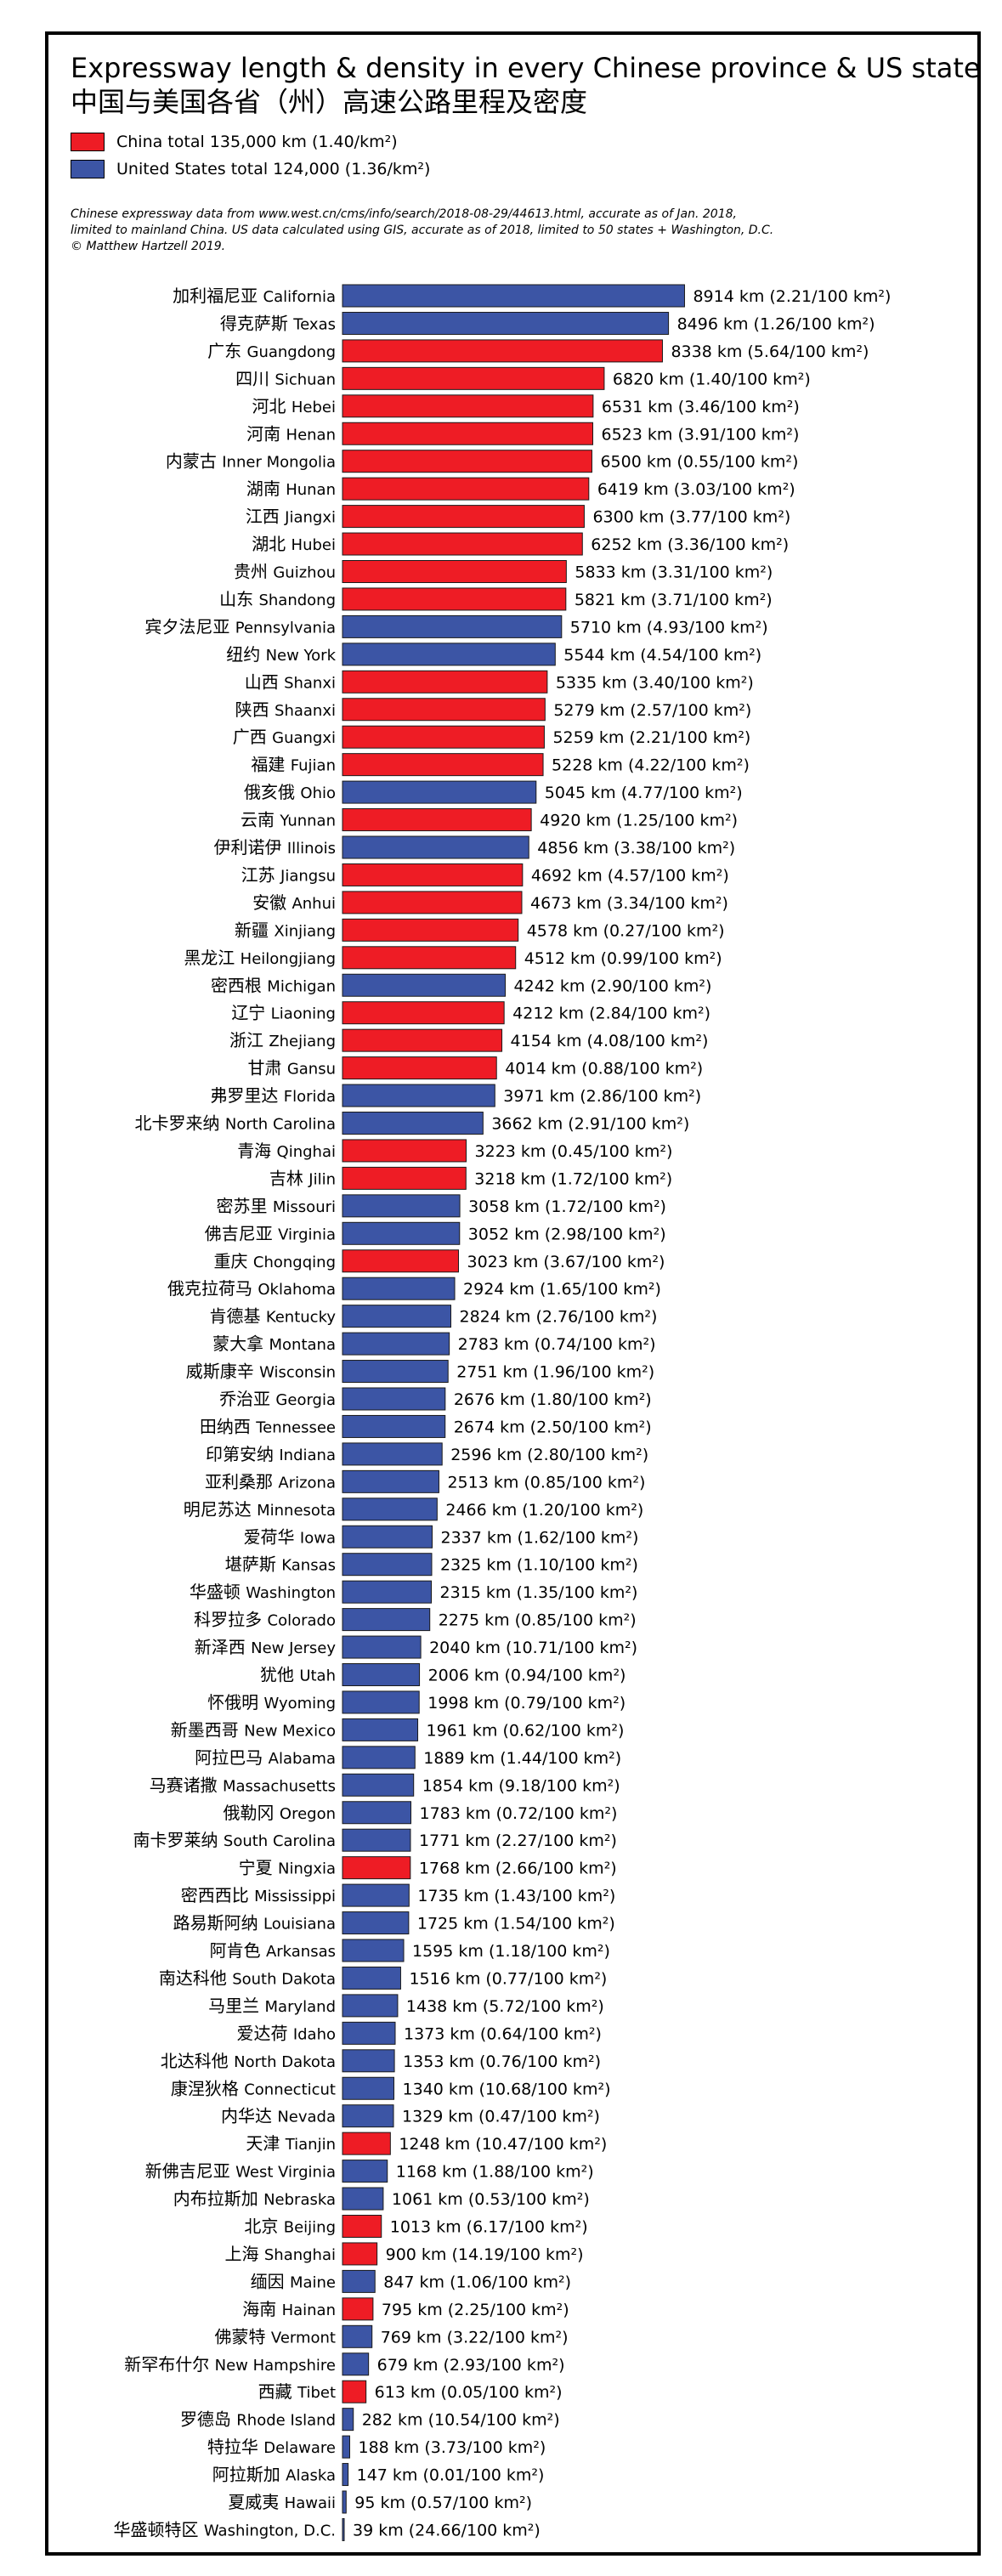  I want to click on bar-guizhou, so click(454, 571).